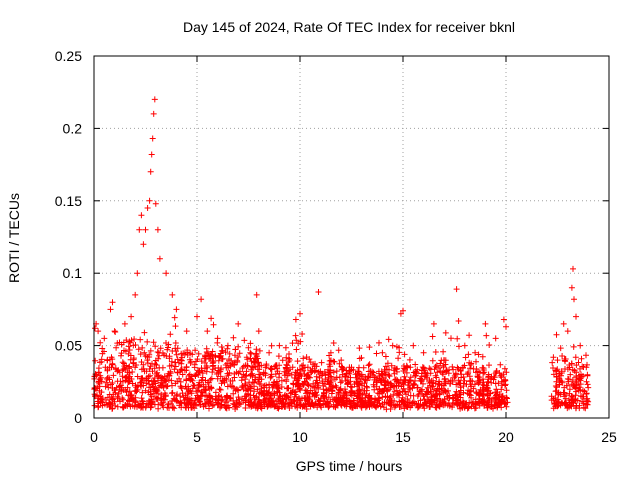 This screenshot has width=640, height=480. I want to click on y-axis-label: ROTI / TECUs, so click(14, 238).